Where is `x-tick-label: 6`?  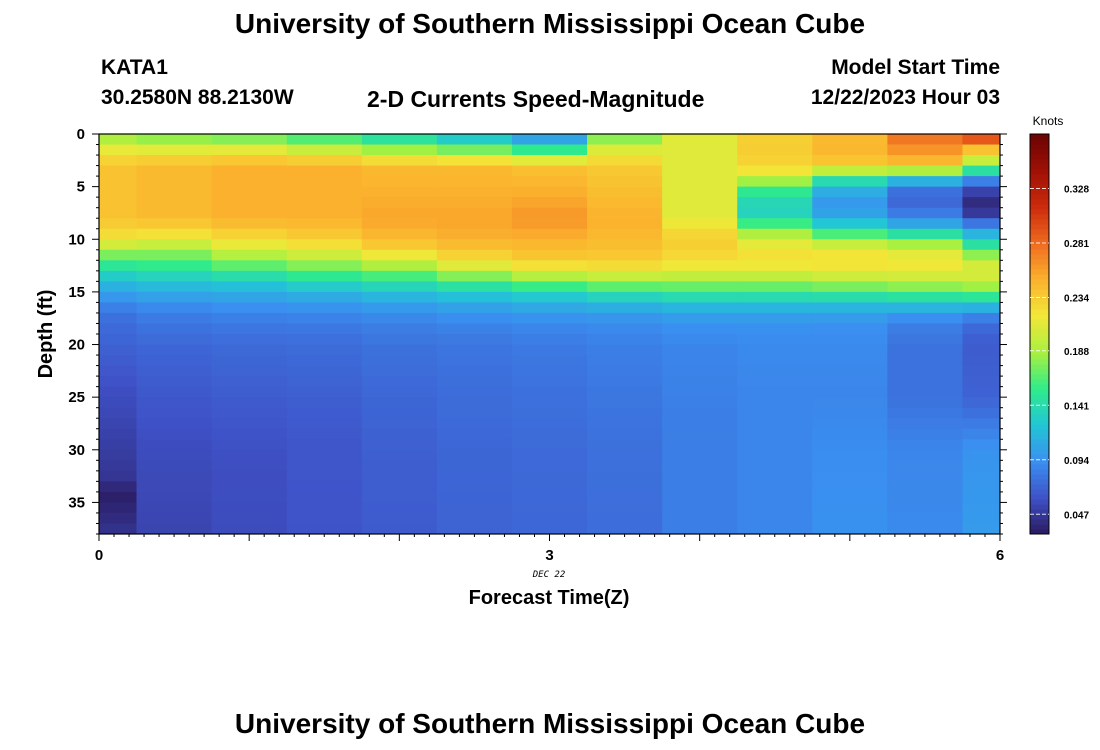
x-tick-label: 6 is located at coordinates (1000, 555).